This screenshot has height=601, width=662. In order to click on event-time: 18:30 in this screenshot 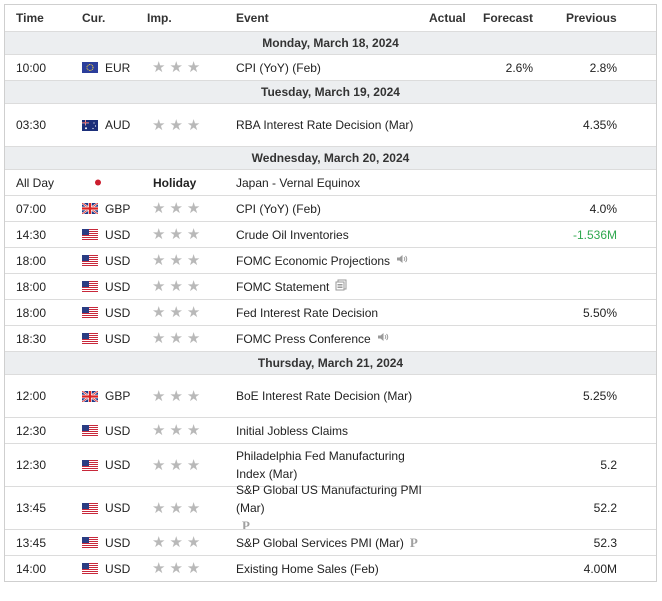, I will do `click(31, 338)`.